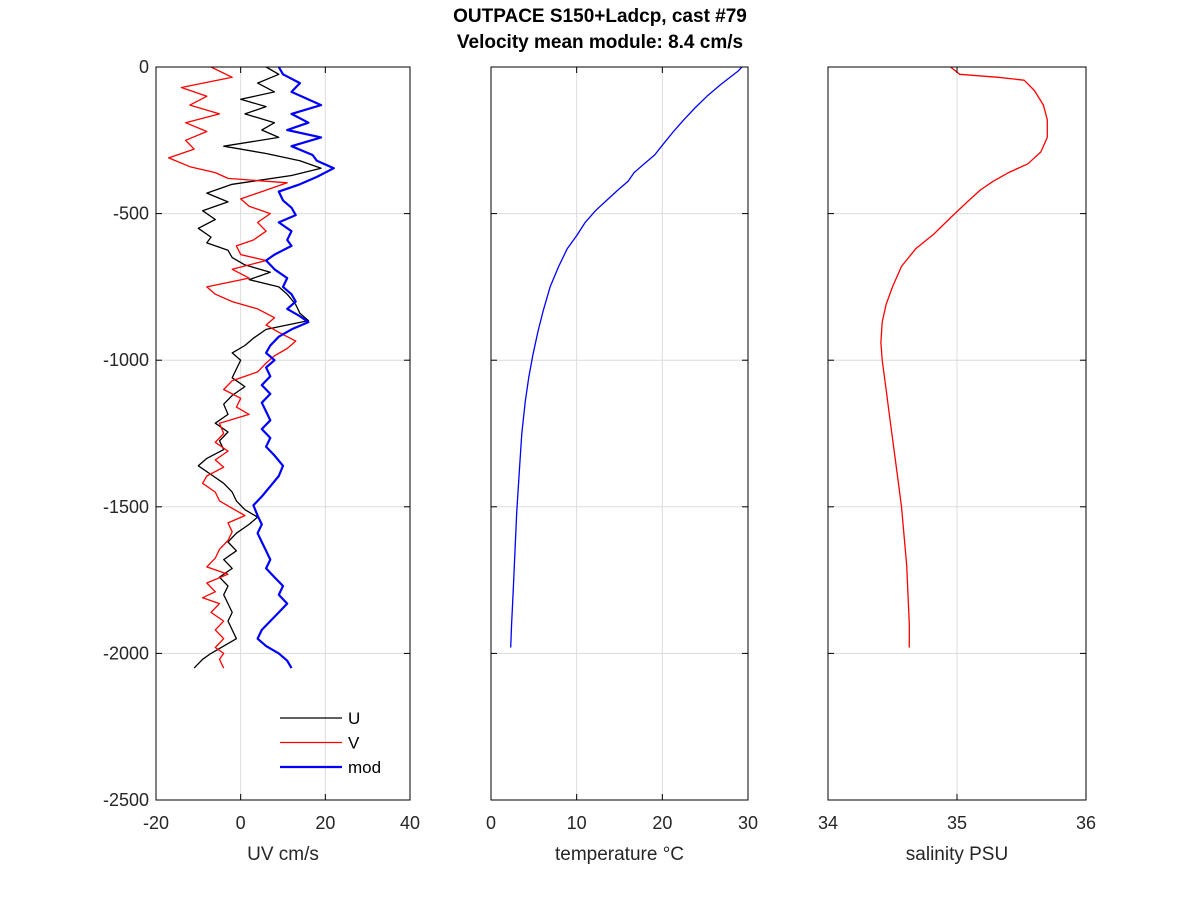  Describe the element at coordinates (293, 367) in the screenshot. I see `series-line-mod` at that location.